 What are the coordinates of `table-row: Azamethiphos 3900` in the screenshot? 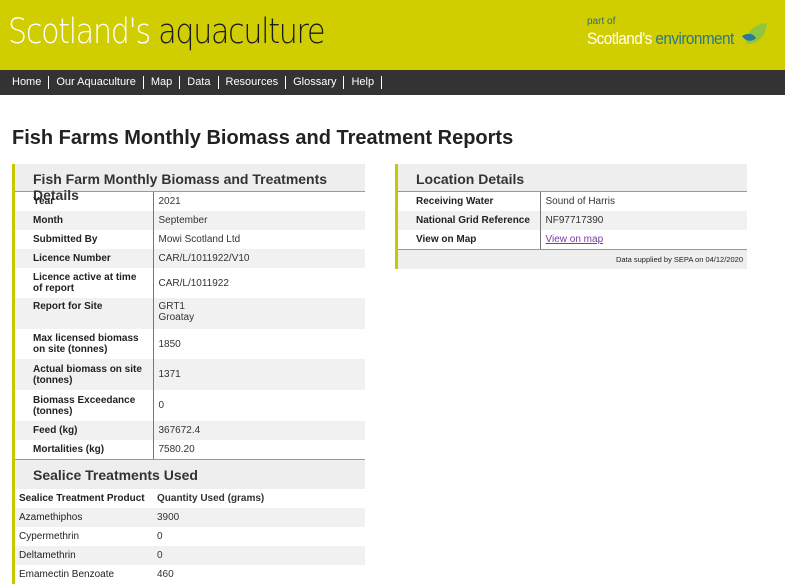 It's located at (190, 517).